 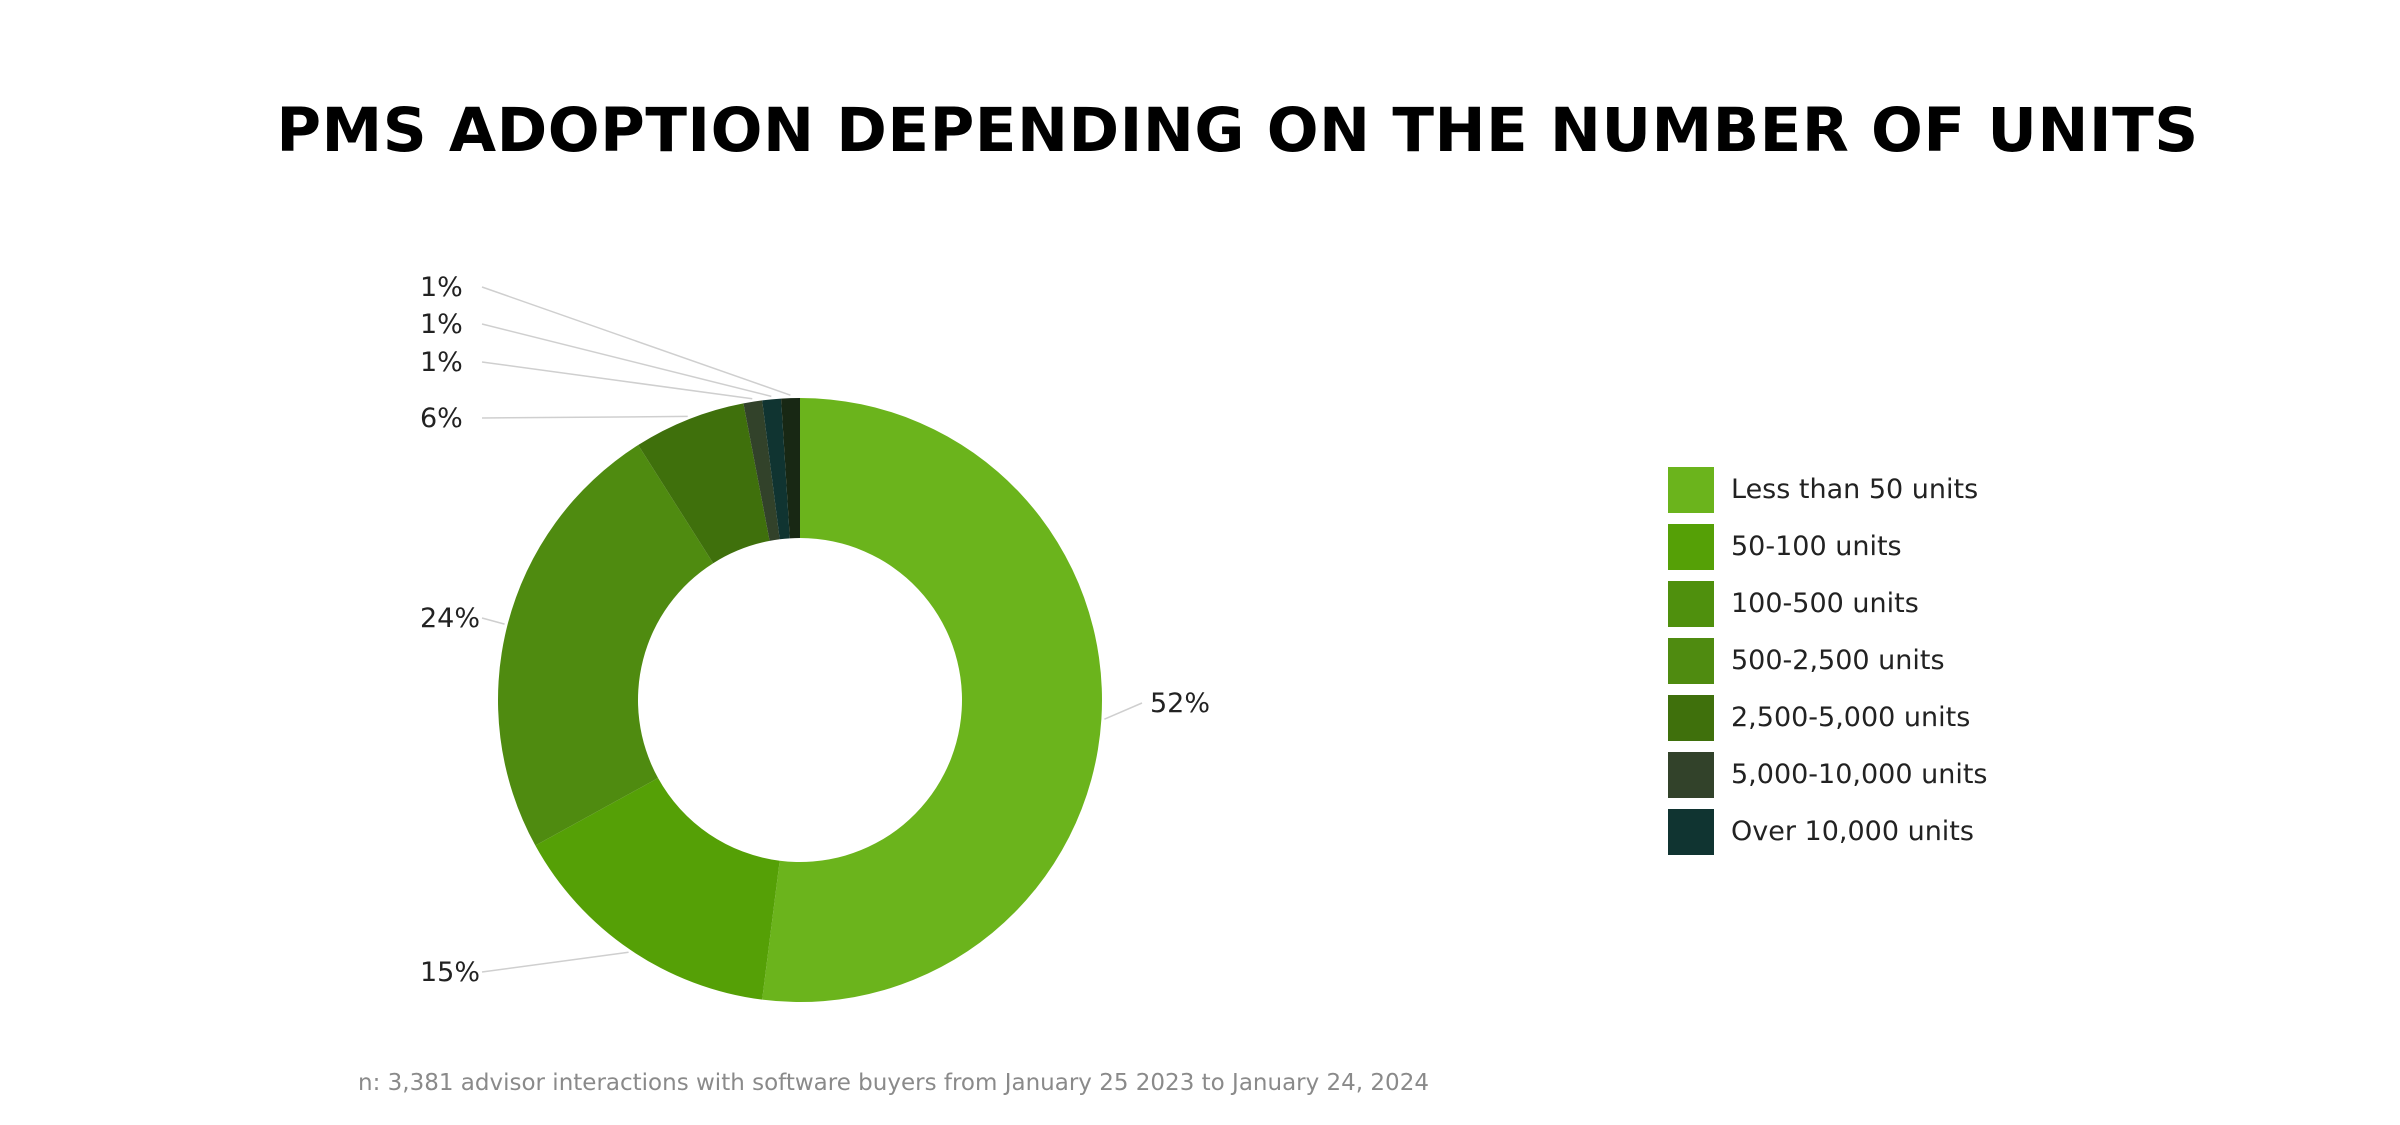 I want to click on slice-2-500-5-000-units, so click(x=761, y=470).